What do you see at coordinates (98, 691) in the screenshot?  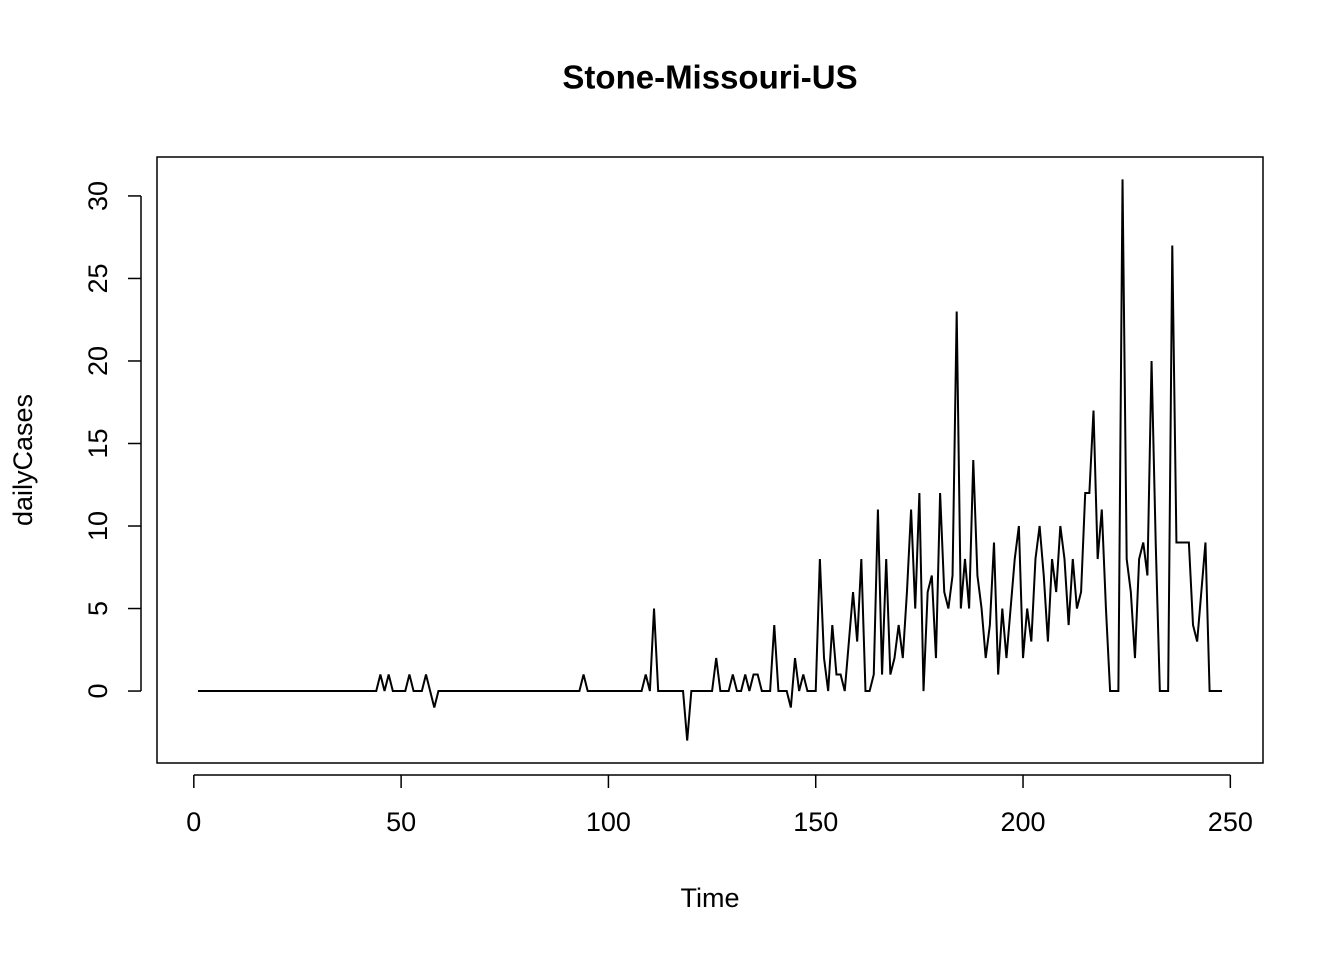 I see `y-tick-label: 0` at bounding box center [98, 691].